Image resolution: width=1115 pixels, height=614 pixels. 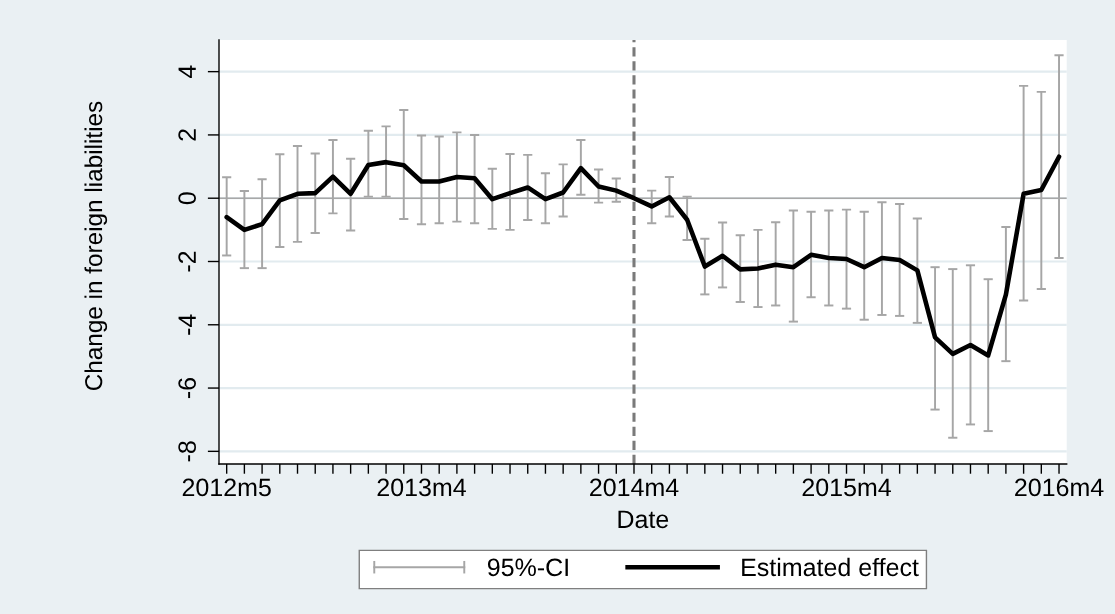 I want to click on x-tick-label: 2015m4, so click(x=846, y=487).